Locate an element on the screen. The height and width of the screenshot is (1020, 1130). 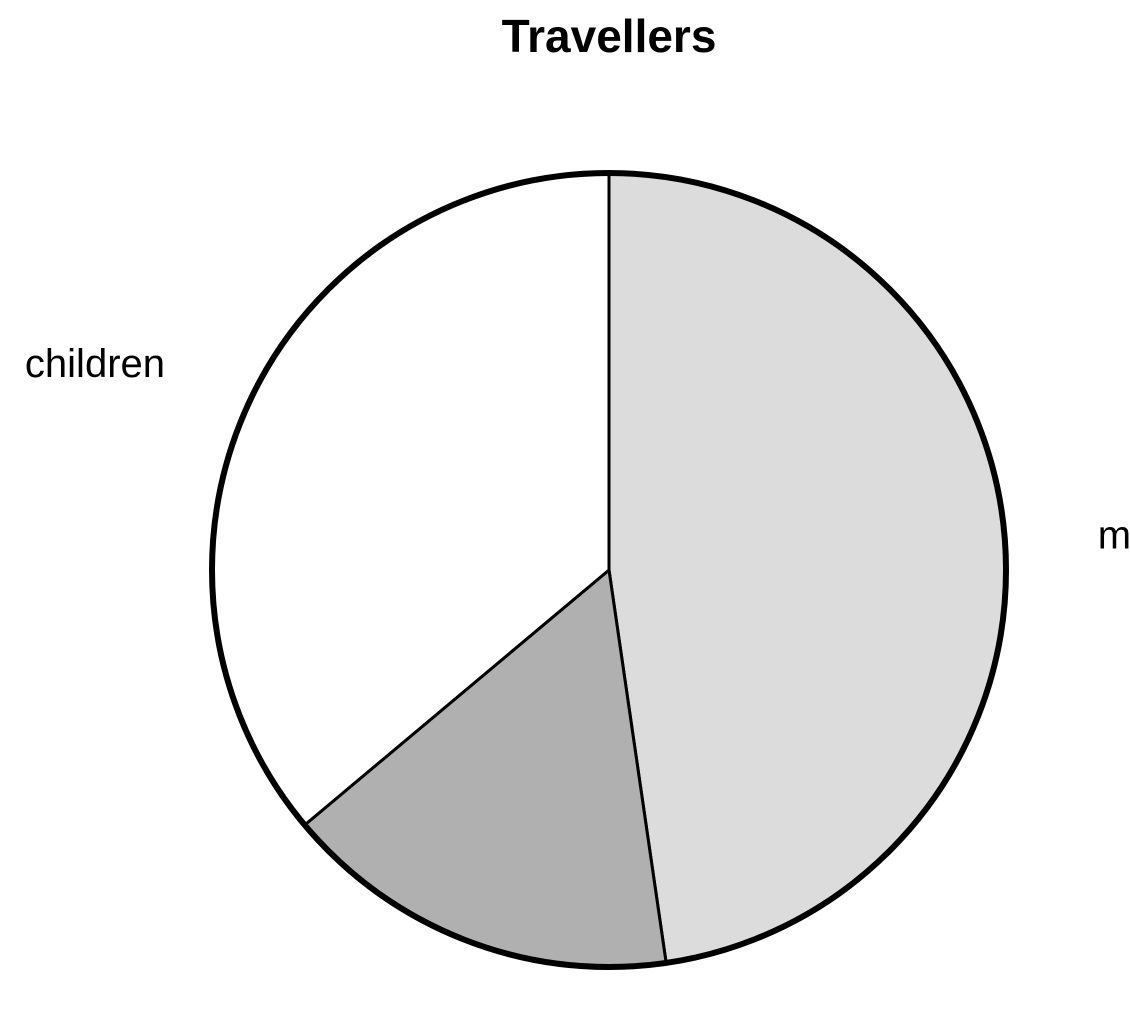
slice-label-men: men is located at coordinates (1114, 536).